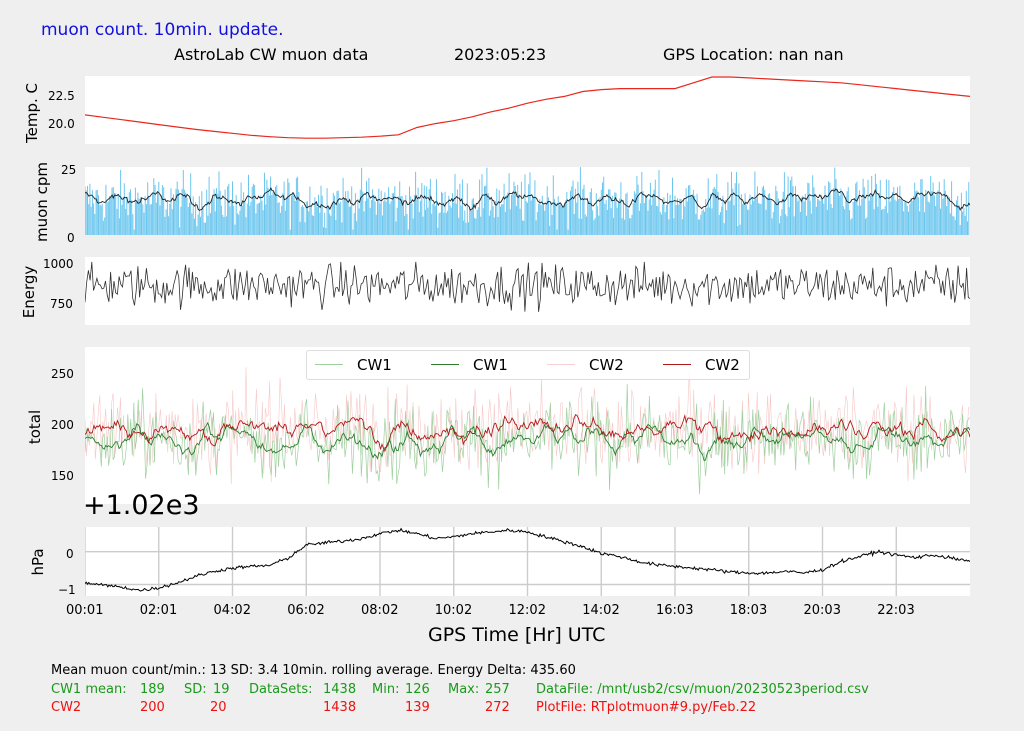 The height and width of the screenshot is (731, 1024). What do you see at coordinates (152, 707) in the screenshot?
I see `cw2-mean: 200` at bounding box center [152, 707].